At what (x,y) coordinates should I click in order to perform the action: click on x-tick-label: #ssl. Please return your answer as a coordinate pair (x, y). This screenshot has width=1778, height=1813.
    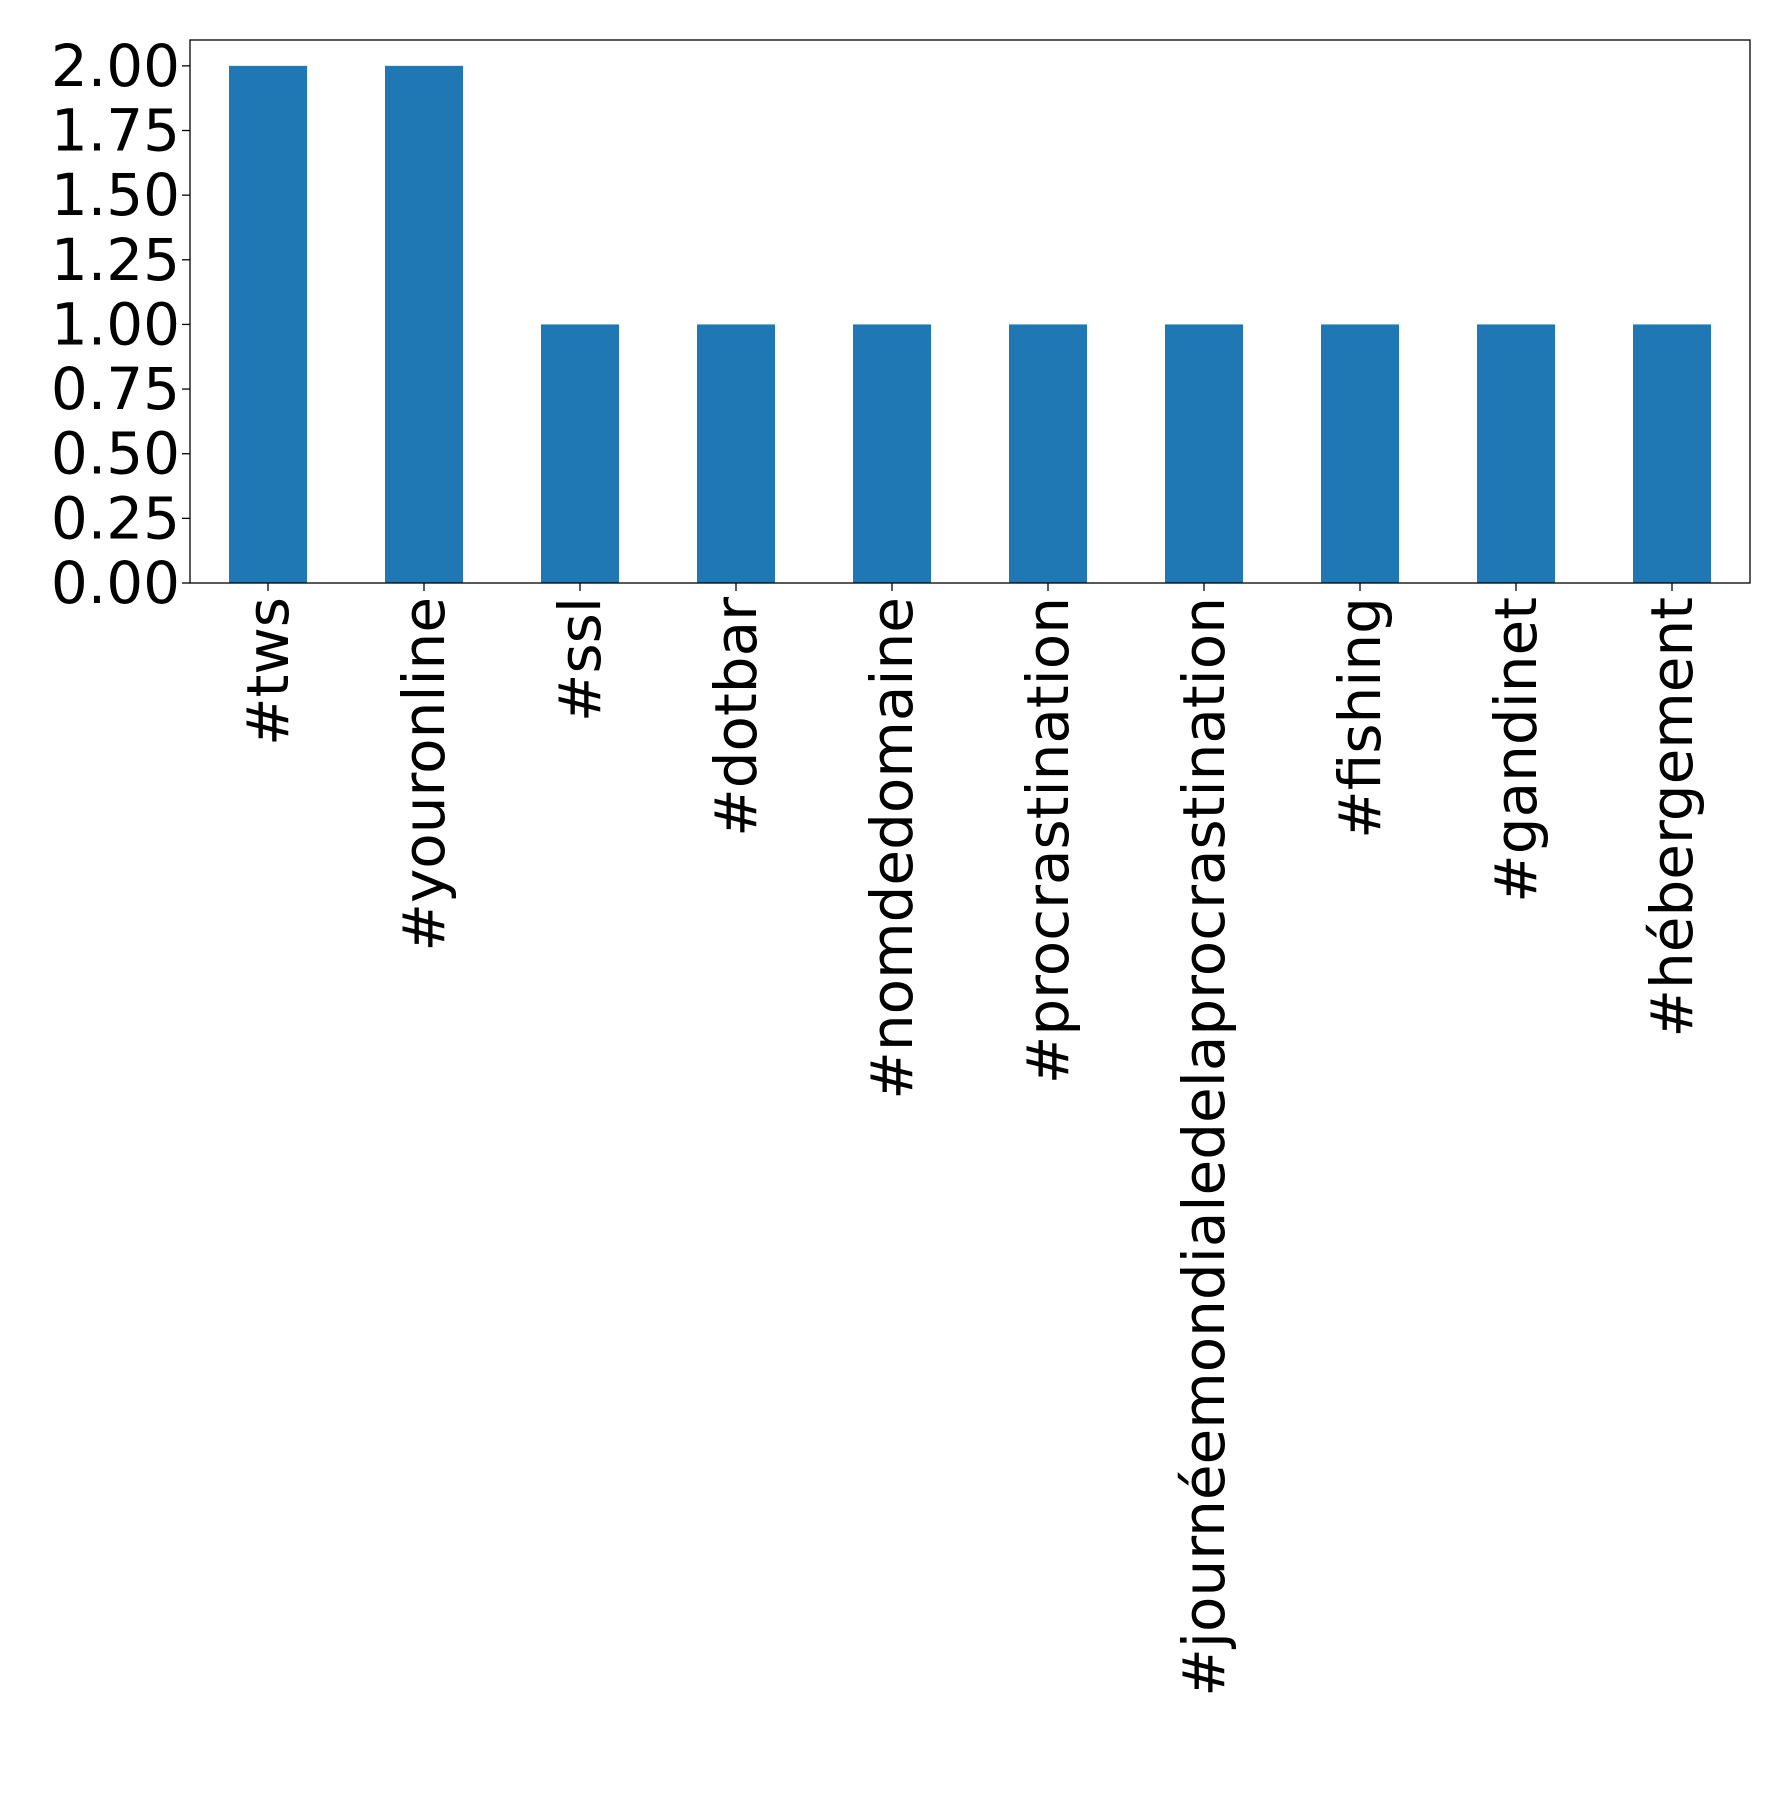
    Looking at the image, I should click on (580, 659).